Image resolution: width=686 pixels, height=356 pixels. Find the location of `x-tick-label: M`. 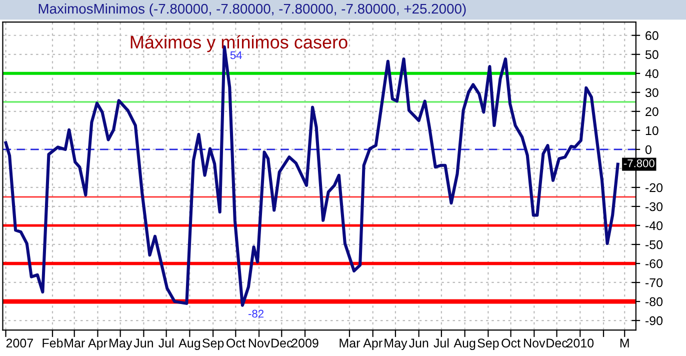

x-tick-label: M is located at coordinates (624, 343).